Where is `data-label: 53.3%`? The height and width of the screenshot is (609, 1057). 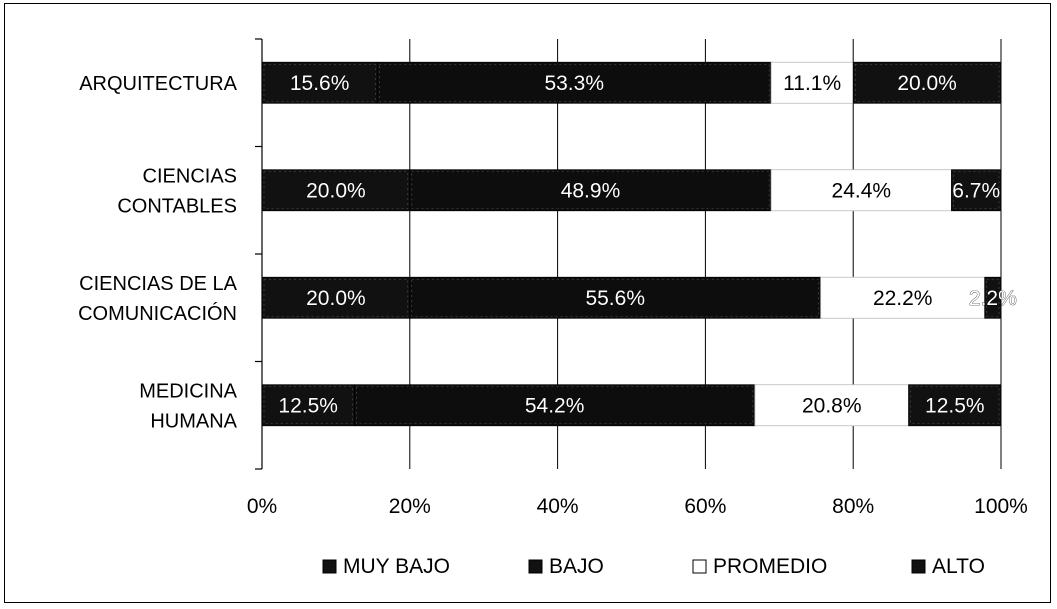 data-label: 53.3% is located at coordinates (574, 83).